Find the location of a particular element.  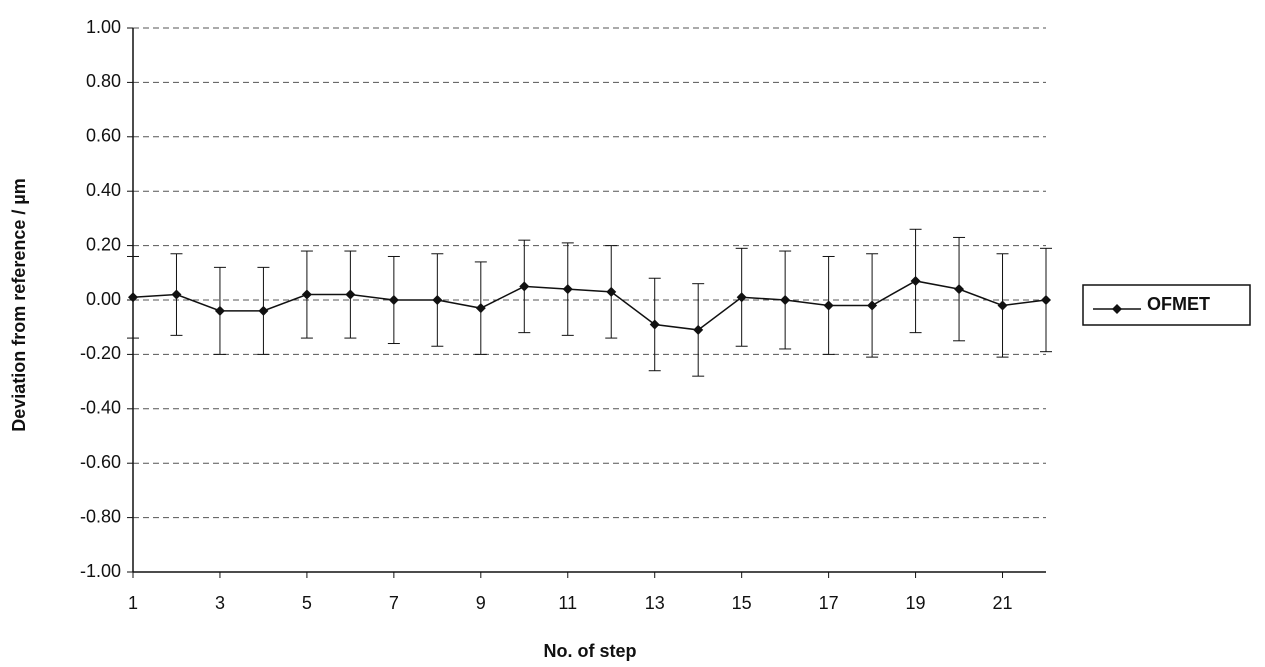

x-tick-label: 13 is located at coordinates (655, 603).